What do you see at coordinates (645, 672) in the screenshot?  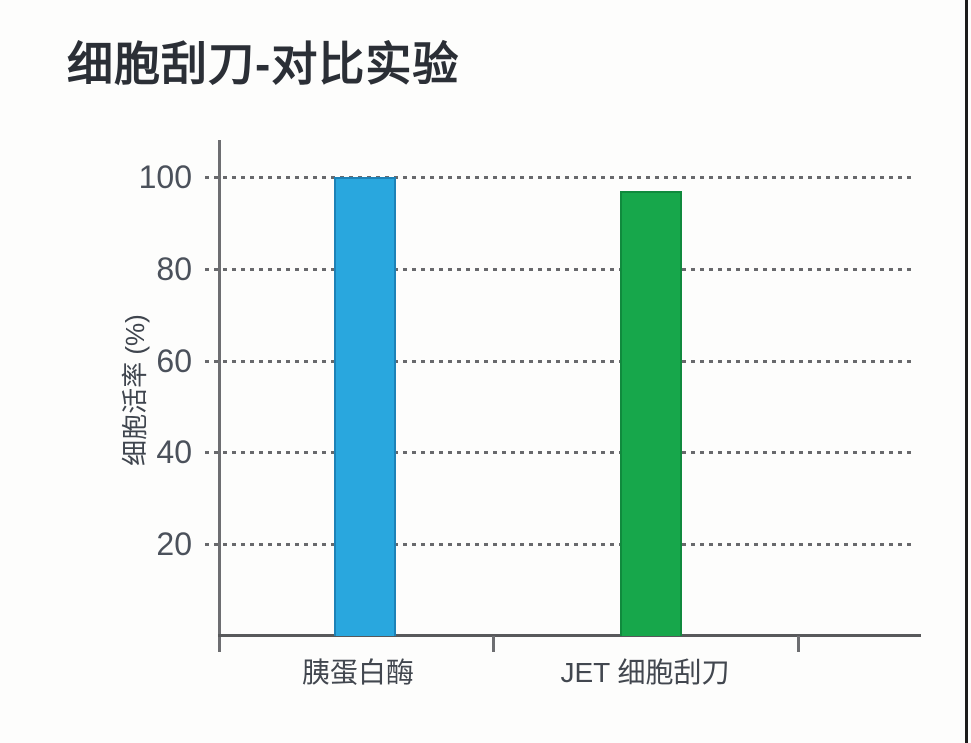 I see `x-category-label-2: JET 细胞刮刀` at bounding box center [645, 672].